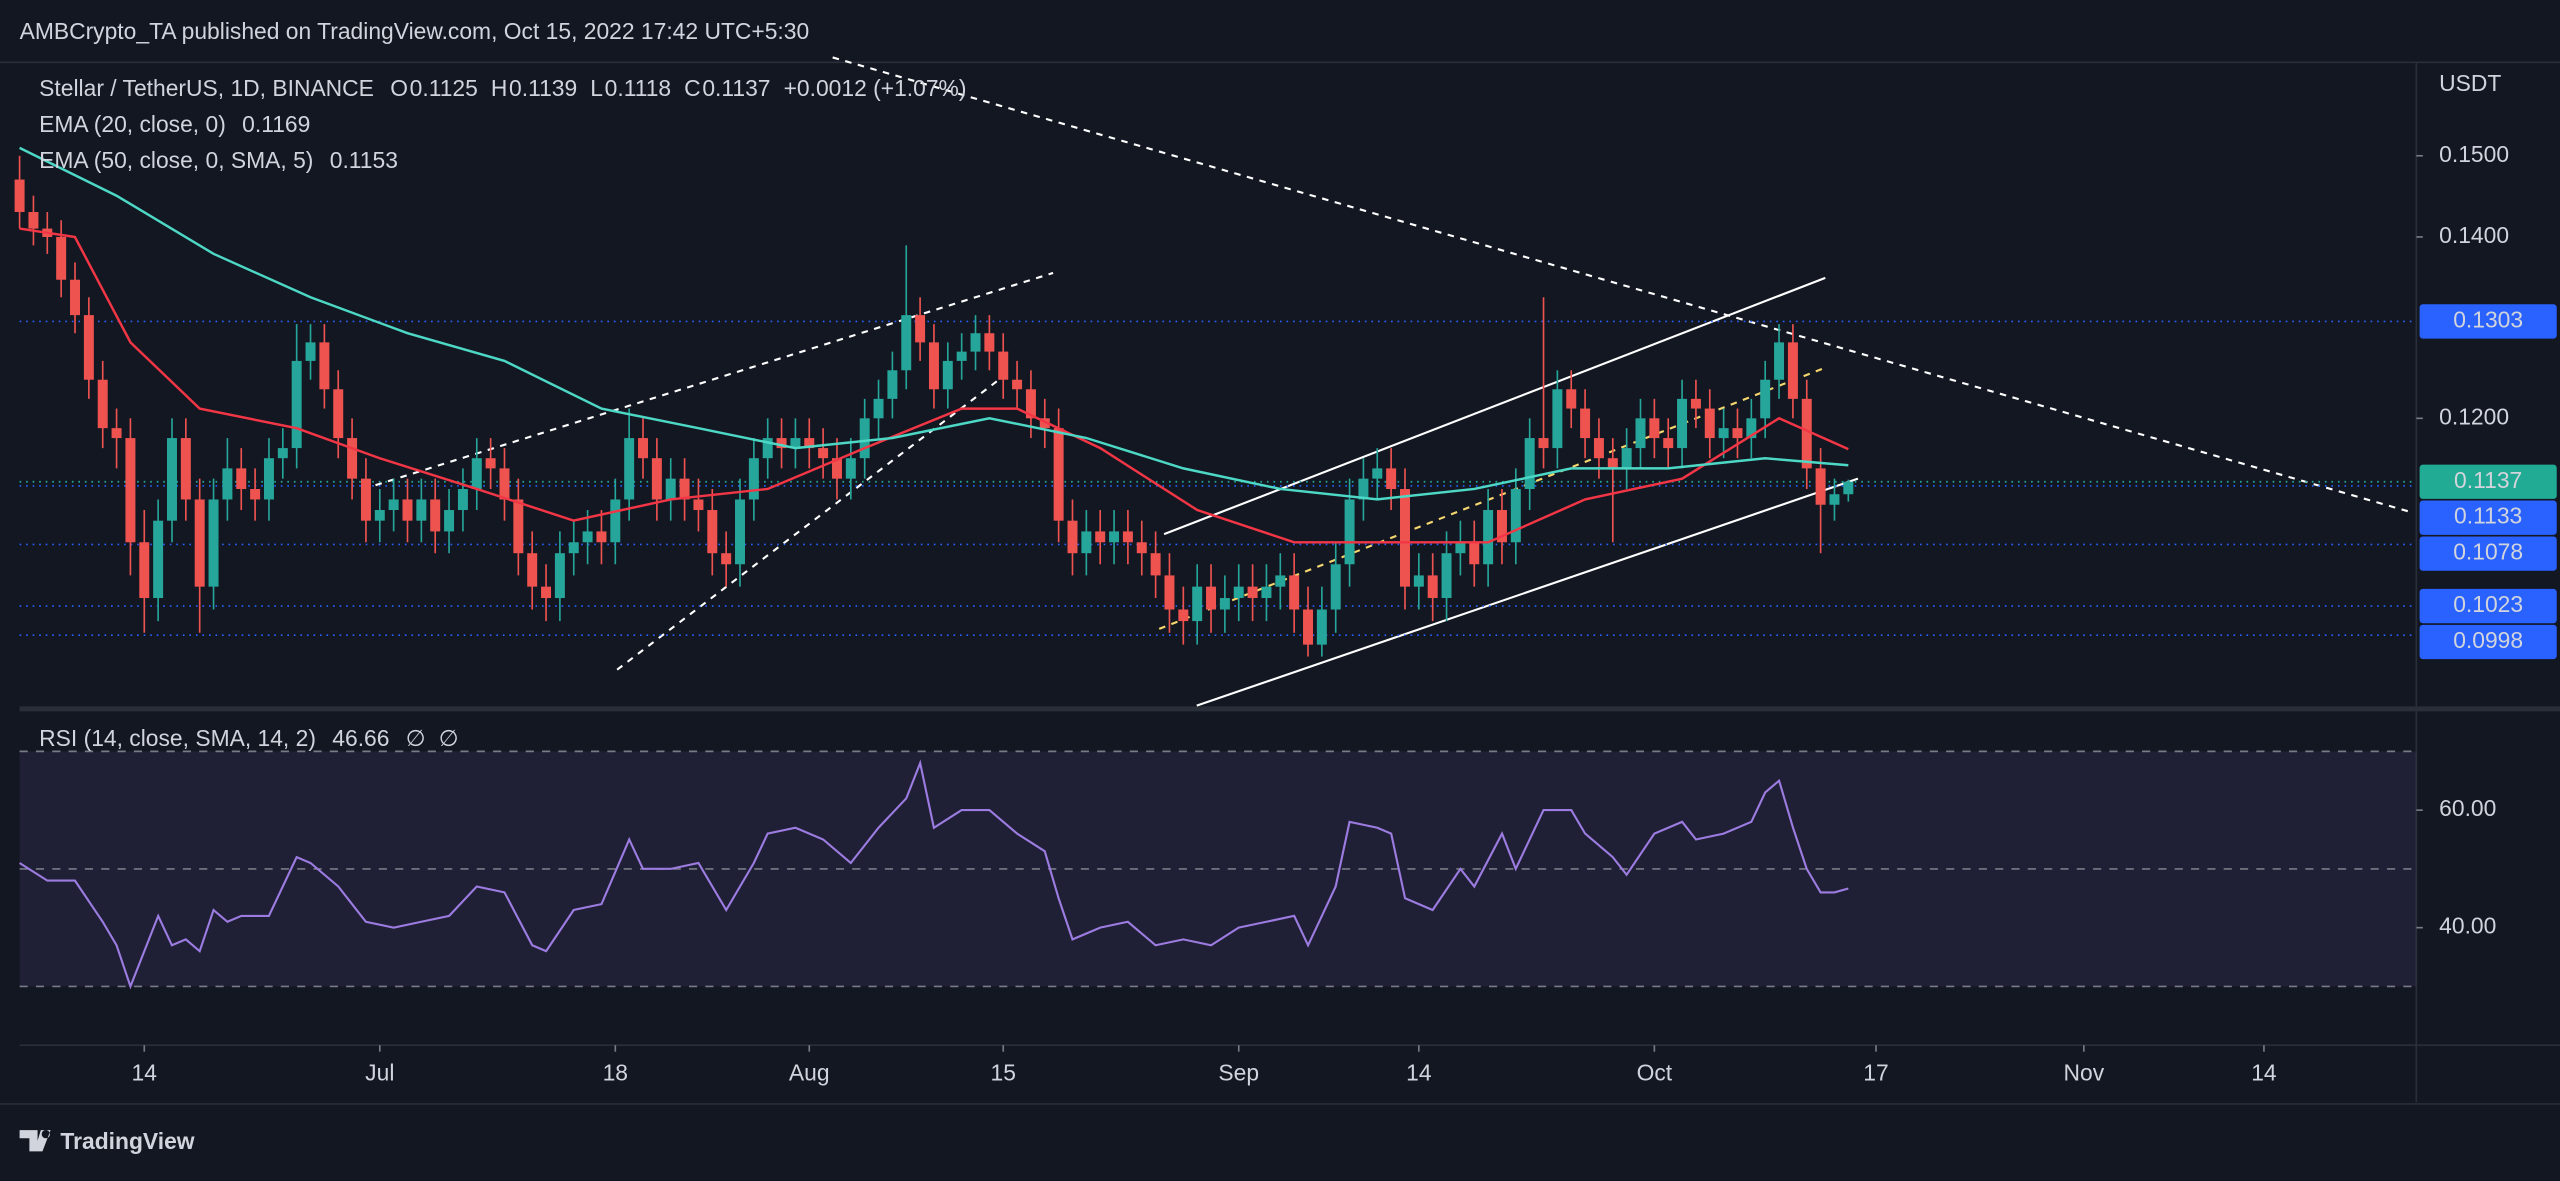 This screenshot has height=1181, width=2560. Describe the element at coordinates (2474, 154) in the screenshot. I see `y-tick-label: 0.1500` at that location.